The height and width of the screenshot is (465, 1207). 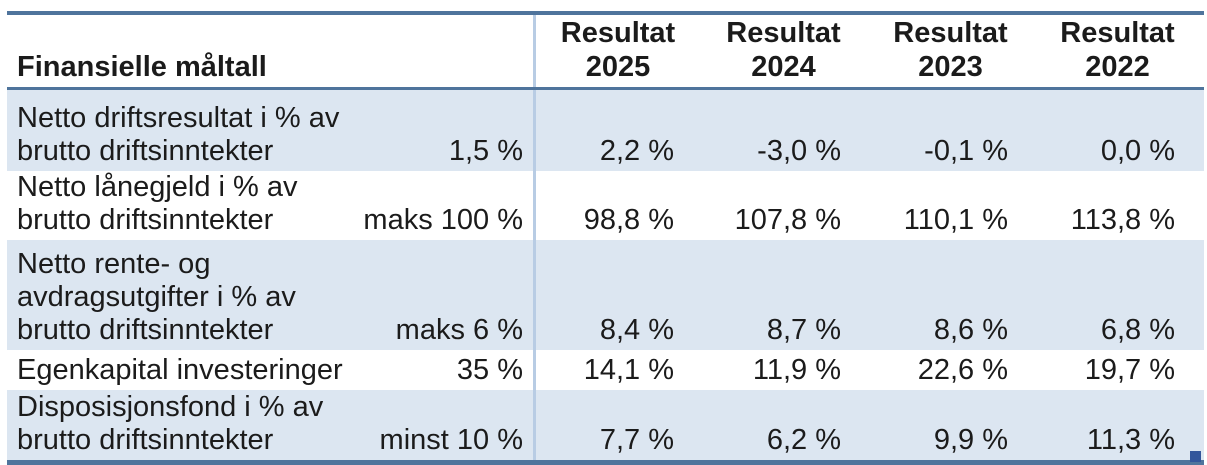 I want to click on header-resultat-2025: Resultat 2025, so click(x=616, y=51).